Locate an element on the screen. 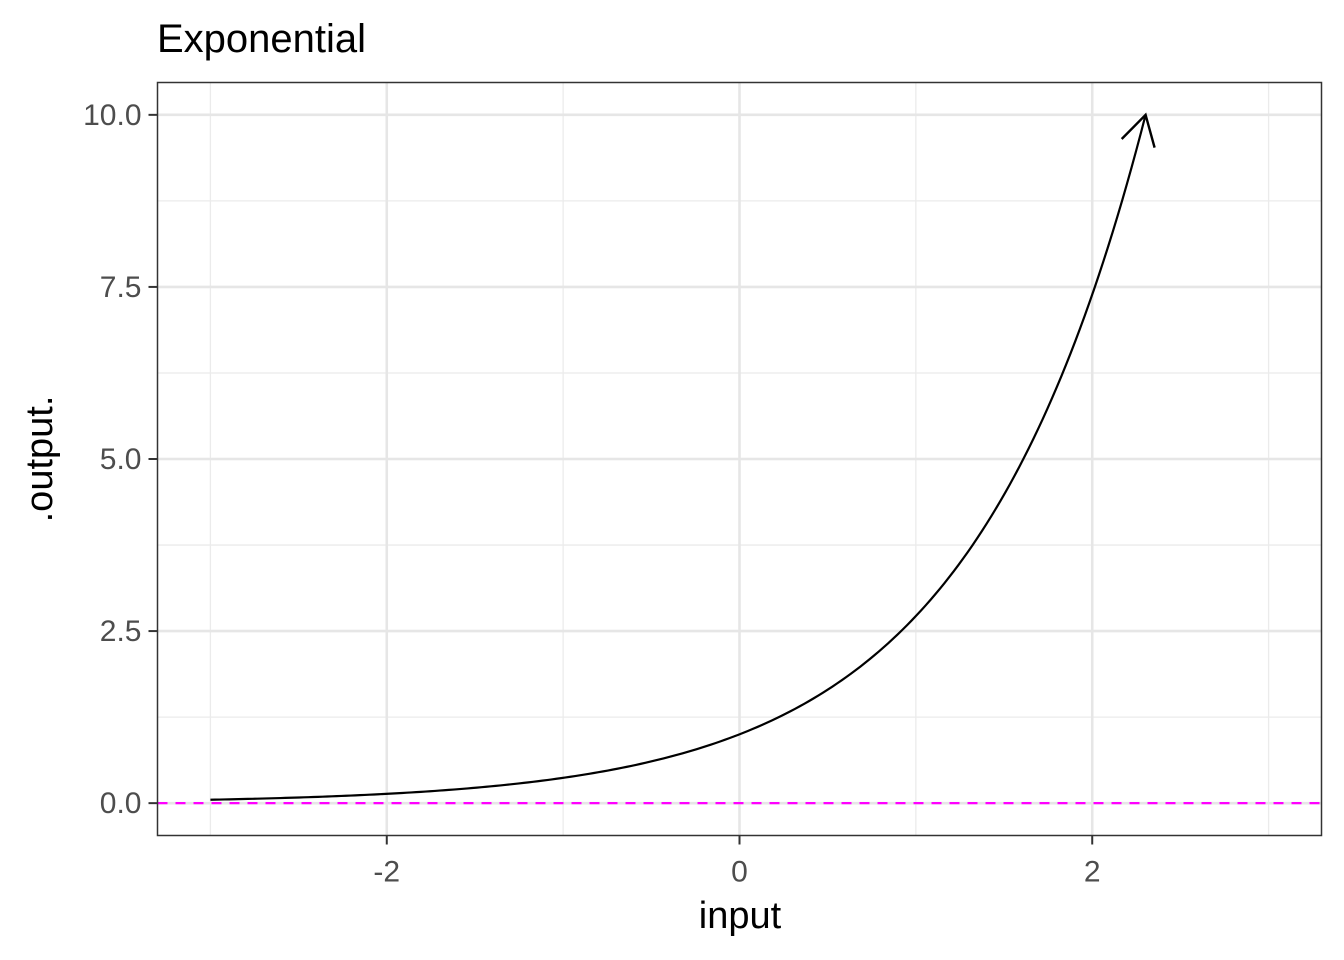  y-tick-label: 5.0 is located at coordinates (121, 459).